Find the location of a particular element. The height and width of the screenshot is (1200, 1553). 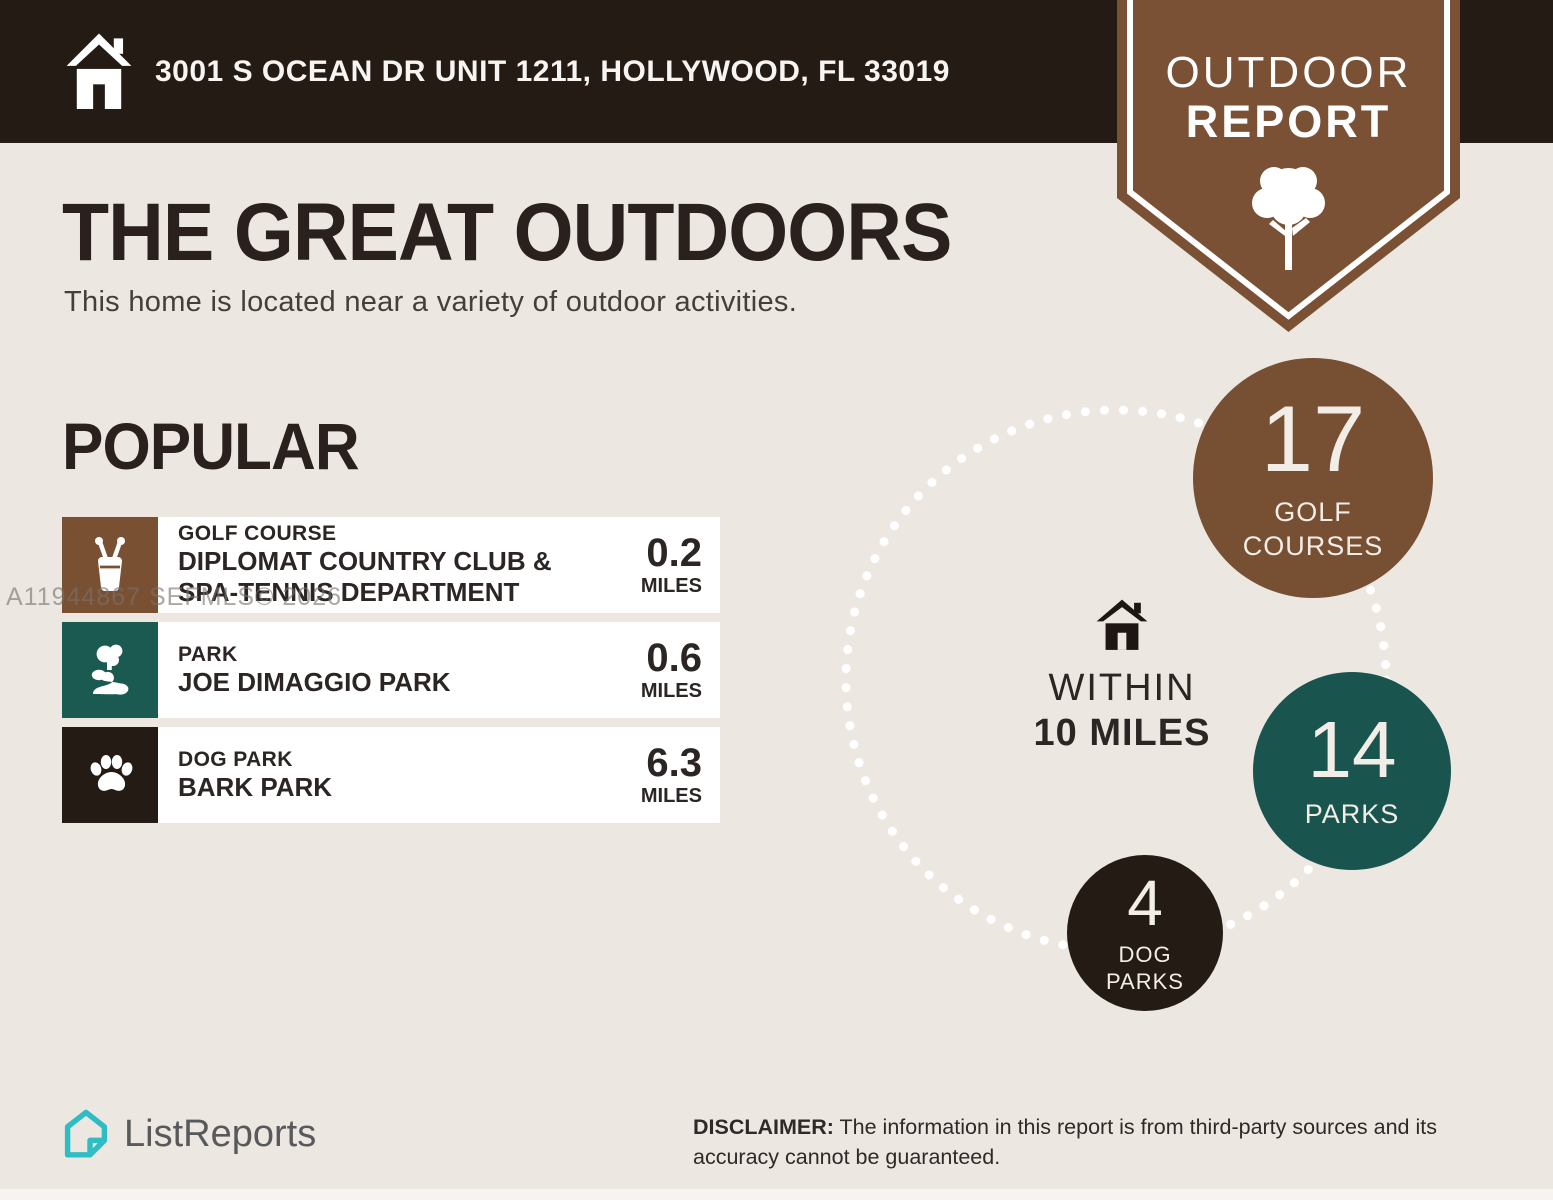

item-distance: 6.3 MILES is located at coordinates (671, 775).